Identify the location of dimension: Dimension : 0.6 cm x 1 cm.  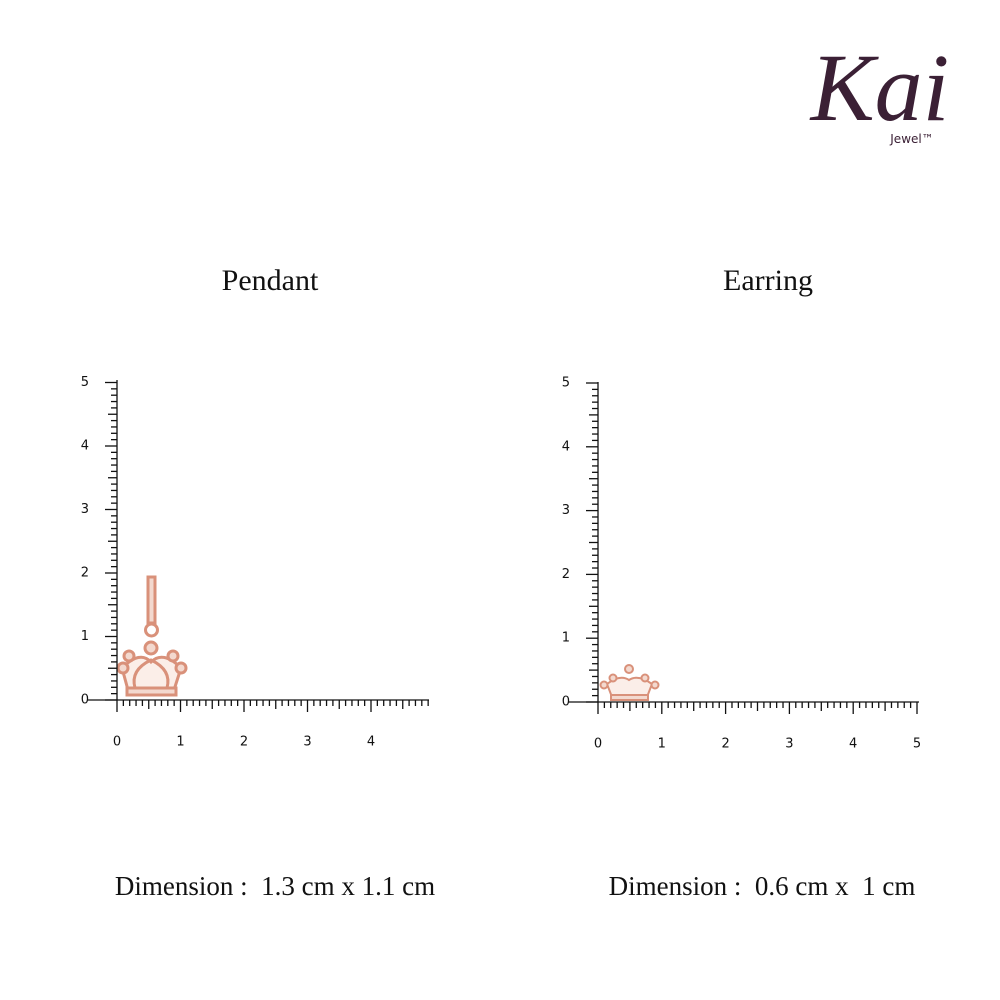
(762, 886).